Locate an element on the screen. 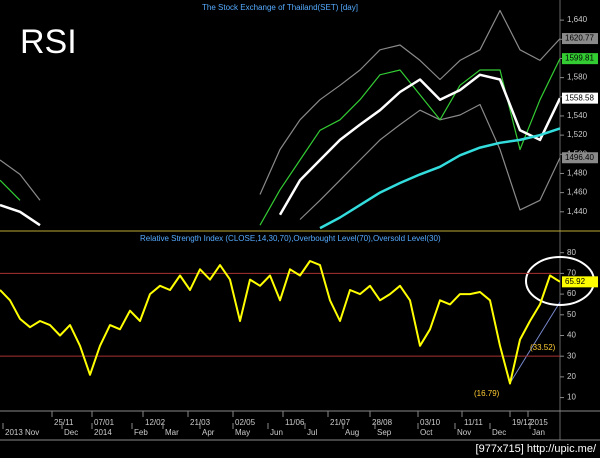 Image resolution: width=600 pixels, height=458 pixels. y-tick-label: 1,540 is located at coordinates (577, 115).